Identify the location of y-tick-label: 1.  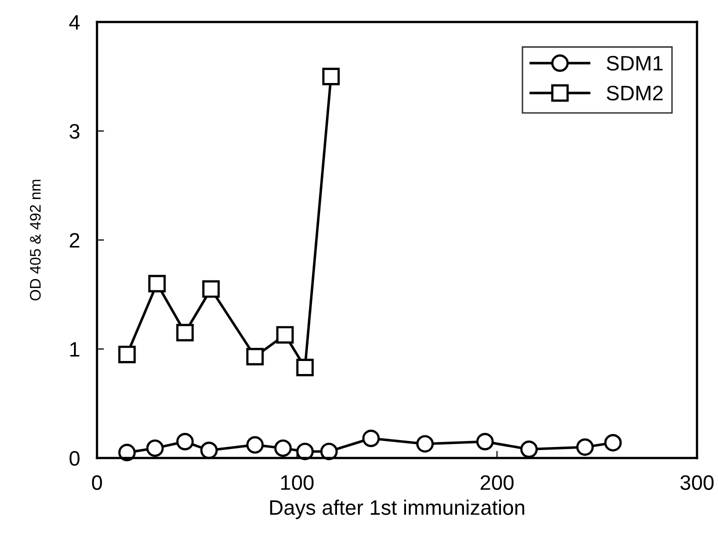
(75, 349).